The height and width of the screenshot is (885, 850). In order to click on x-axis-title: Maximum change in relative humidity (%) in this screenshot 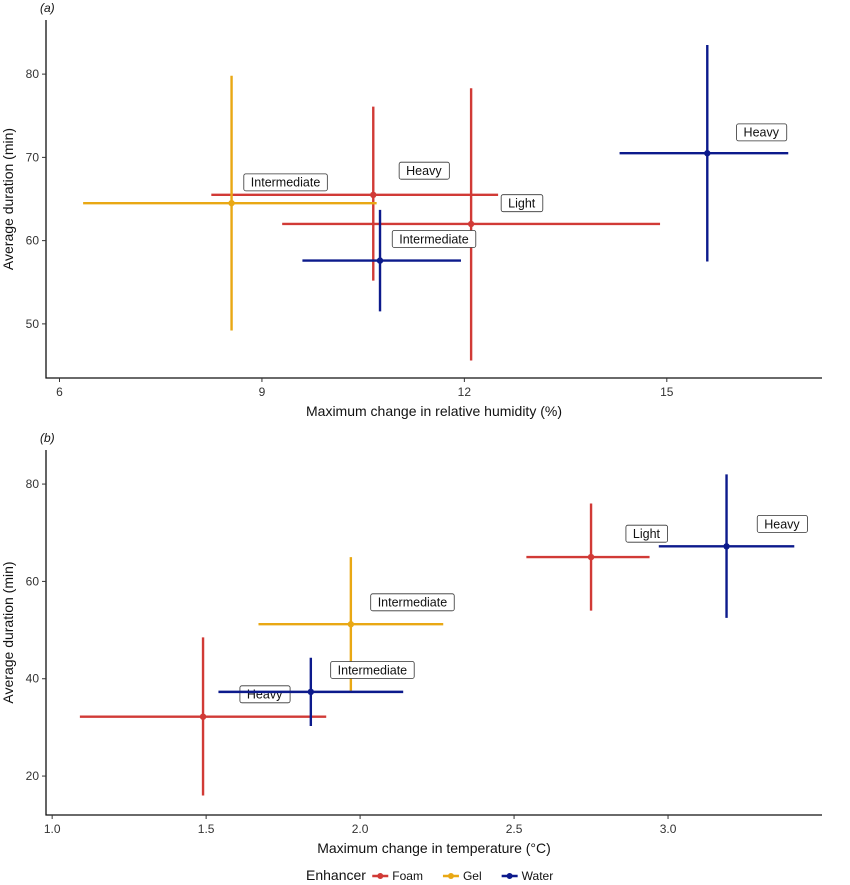, I will do `click(434, 411)`.